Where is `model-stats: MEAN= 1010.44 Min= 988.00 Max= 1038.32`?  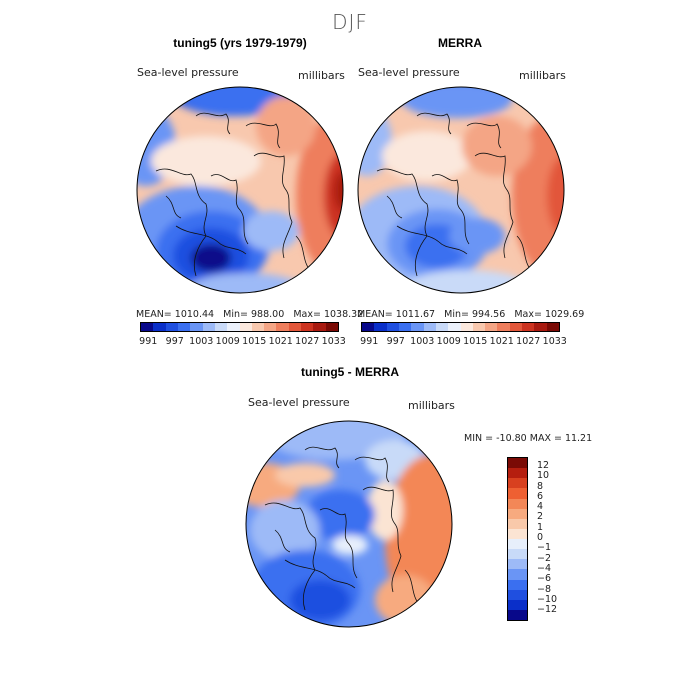 model-stats: MEAN= 1010.44 Min= 988.00 Max= 1038.32 is located at coordinates (249, 314).